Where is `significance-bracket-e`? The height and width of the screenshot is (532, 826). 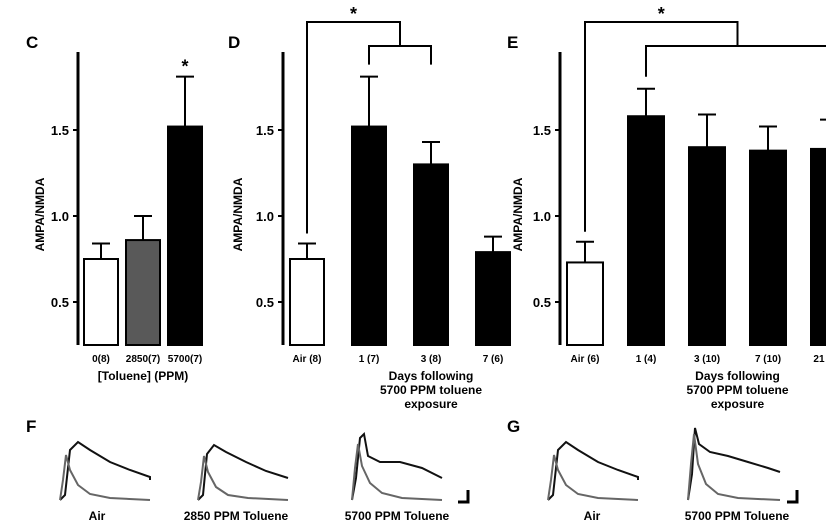 significance-bracket-e is located at coordinates (661, 126).